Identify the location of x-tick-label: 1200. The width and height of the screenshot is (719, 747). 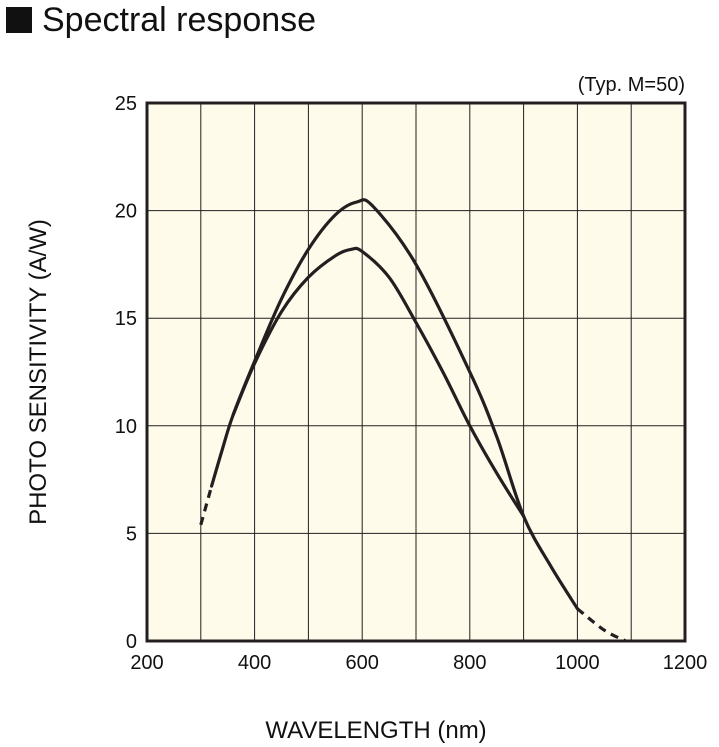
(685, 663).